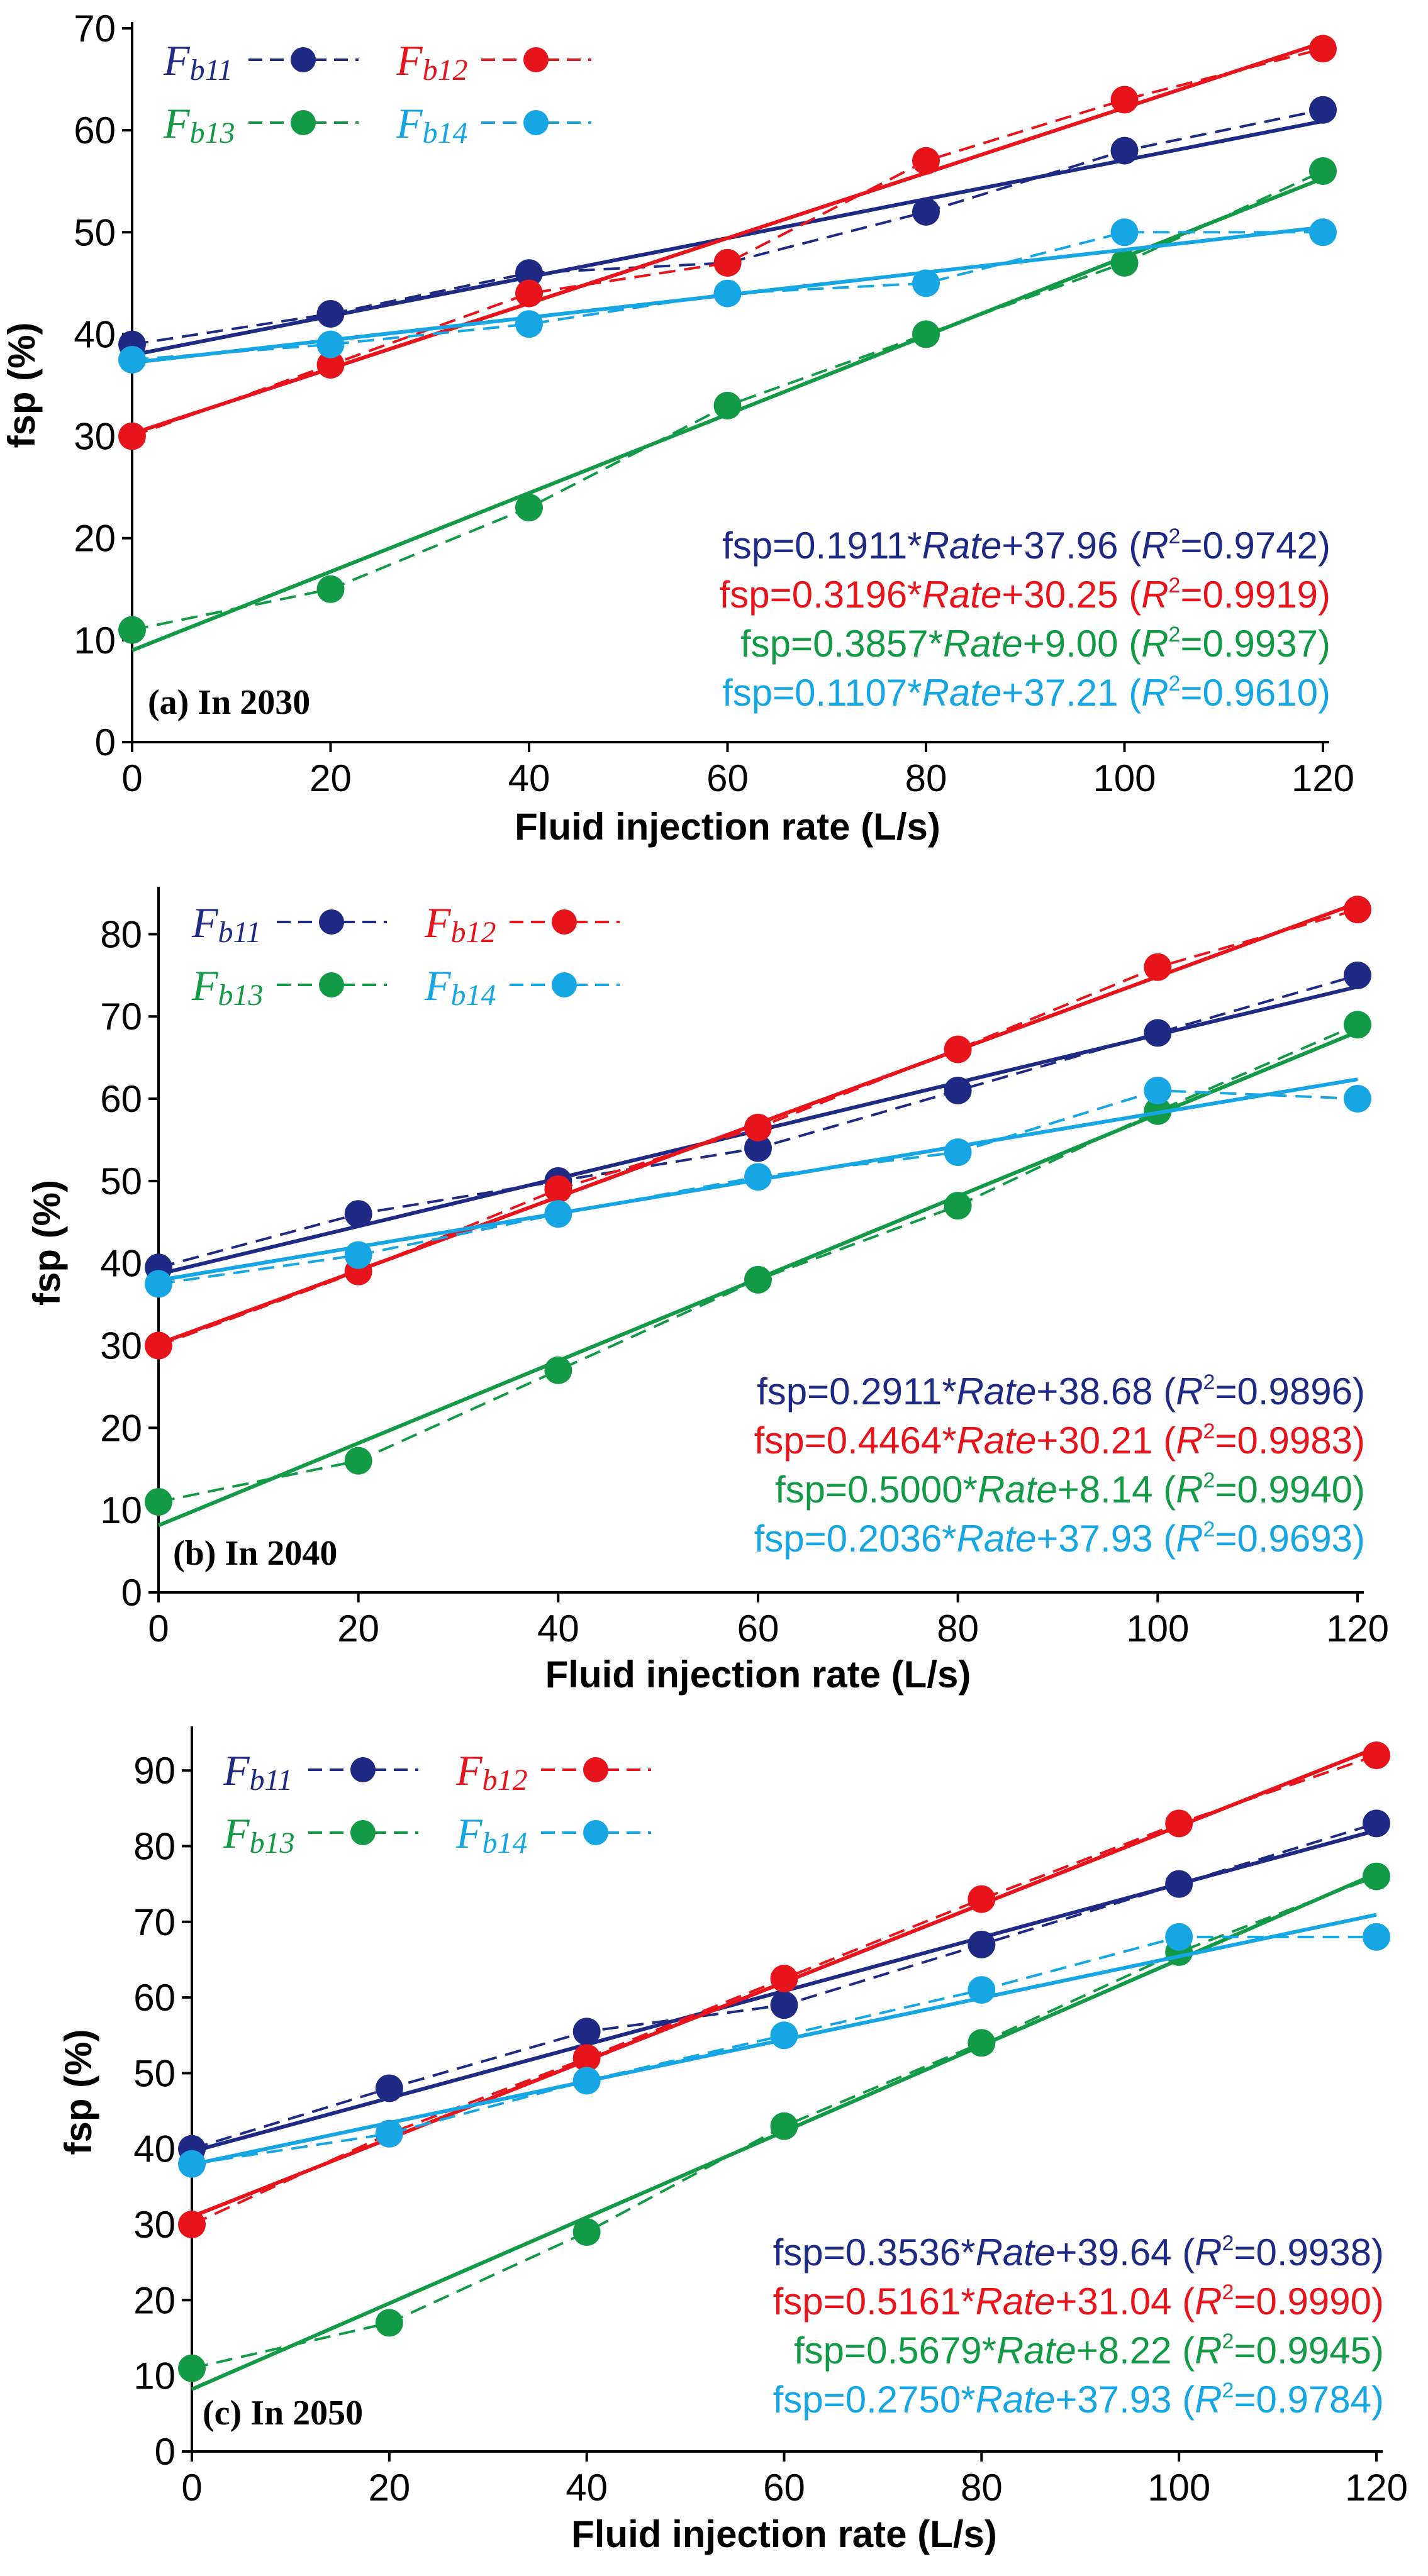  What do you see at coordinates (154, 2073) in the screenshot?
I see `y-tick-label: 50` at bounding box center [154, 2073].